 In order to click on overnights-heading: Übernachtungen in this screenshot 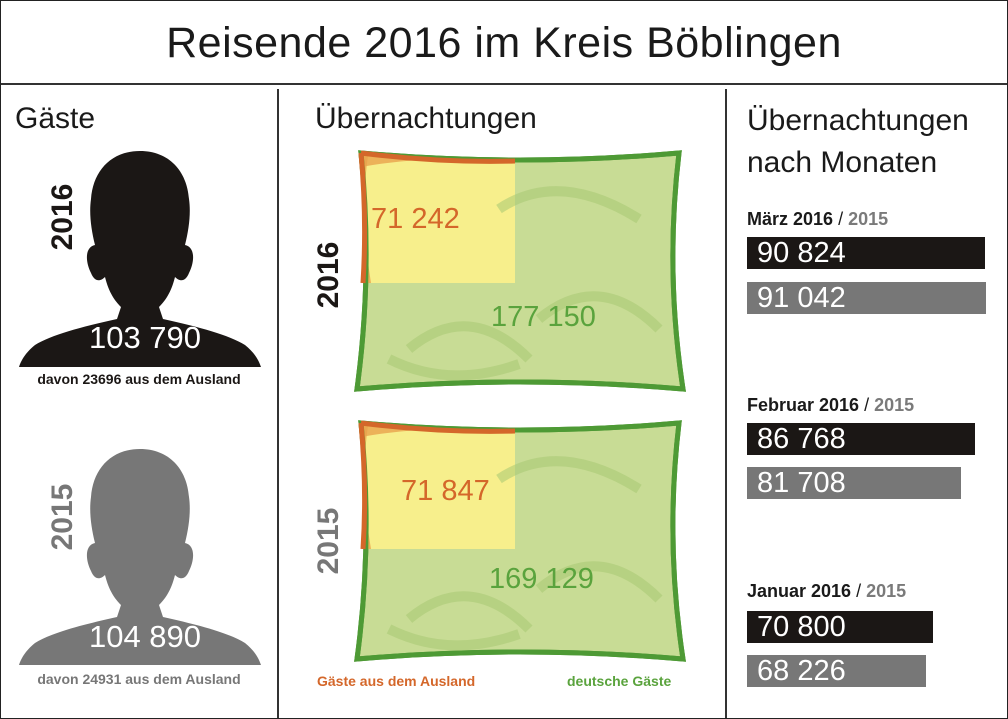, I will do `click(426, 118)`.